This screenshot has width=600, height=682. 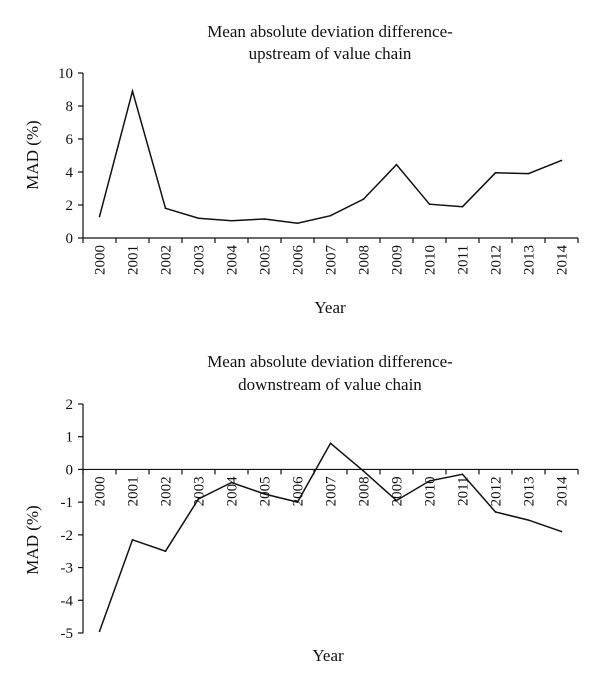 What do you see at coordinates (67, 569) in the screenshot?
I see `y-tick-label: -3` at bounding box center [67, 569].